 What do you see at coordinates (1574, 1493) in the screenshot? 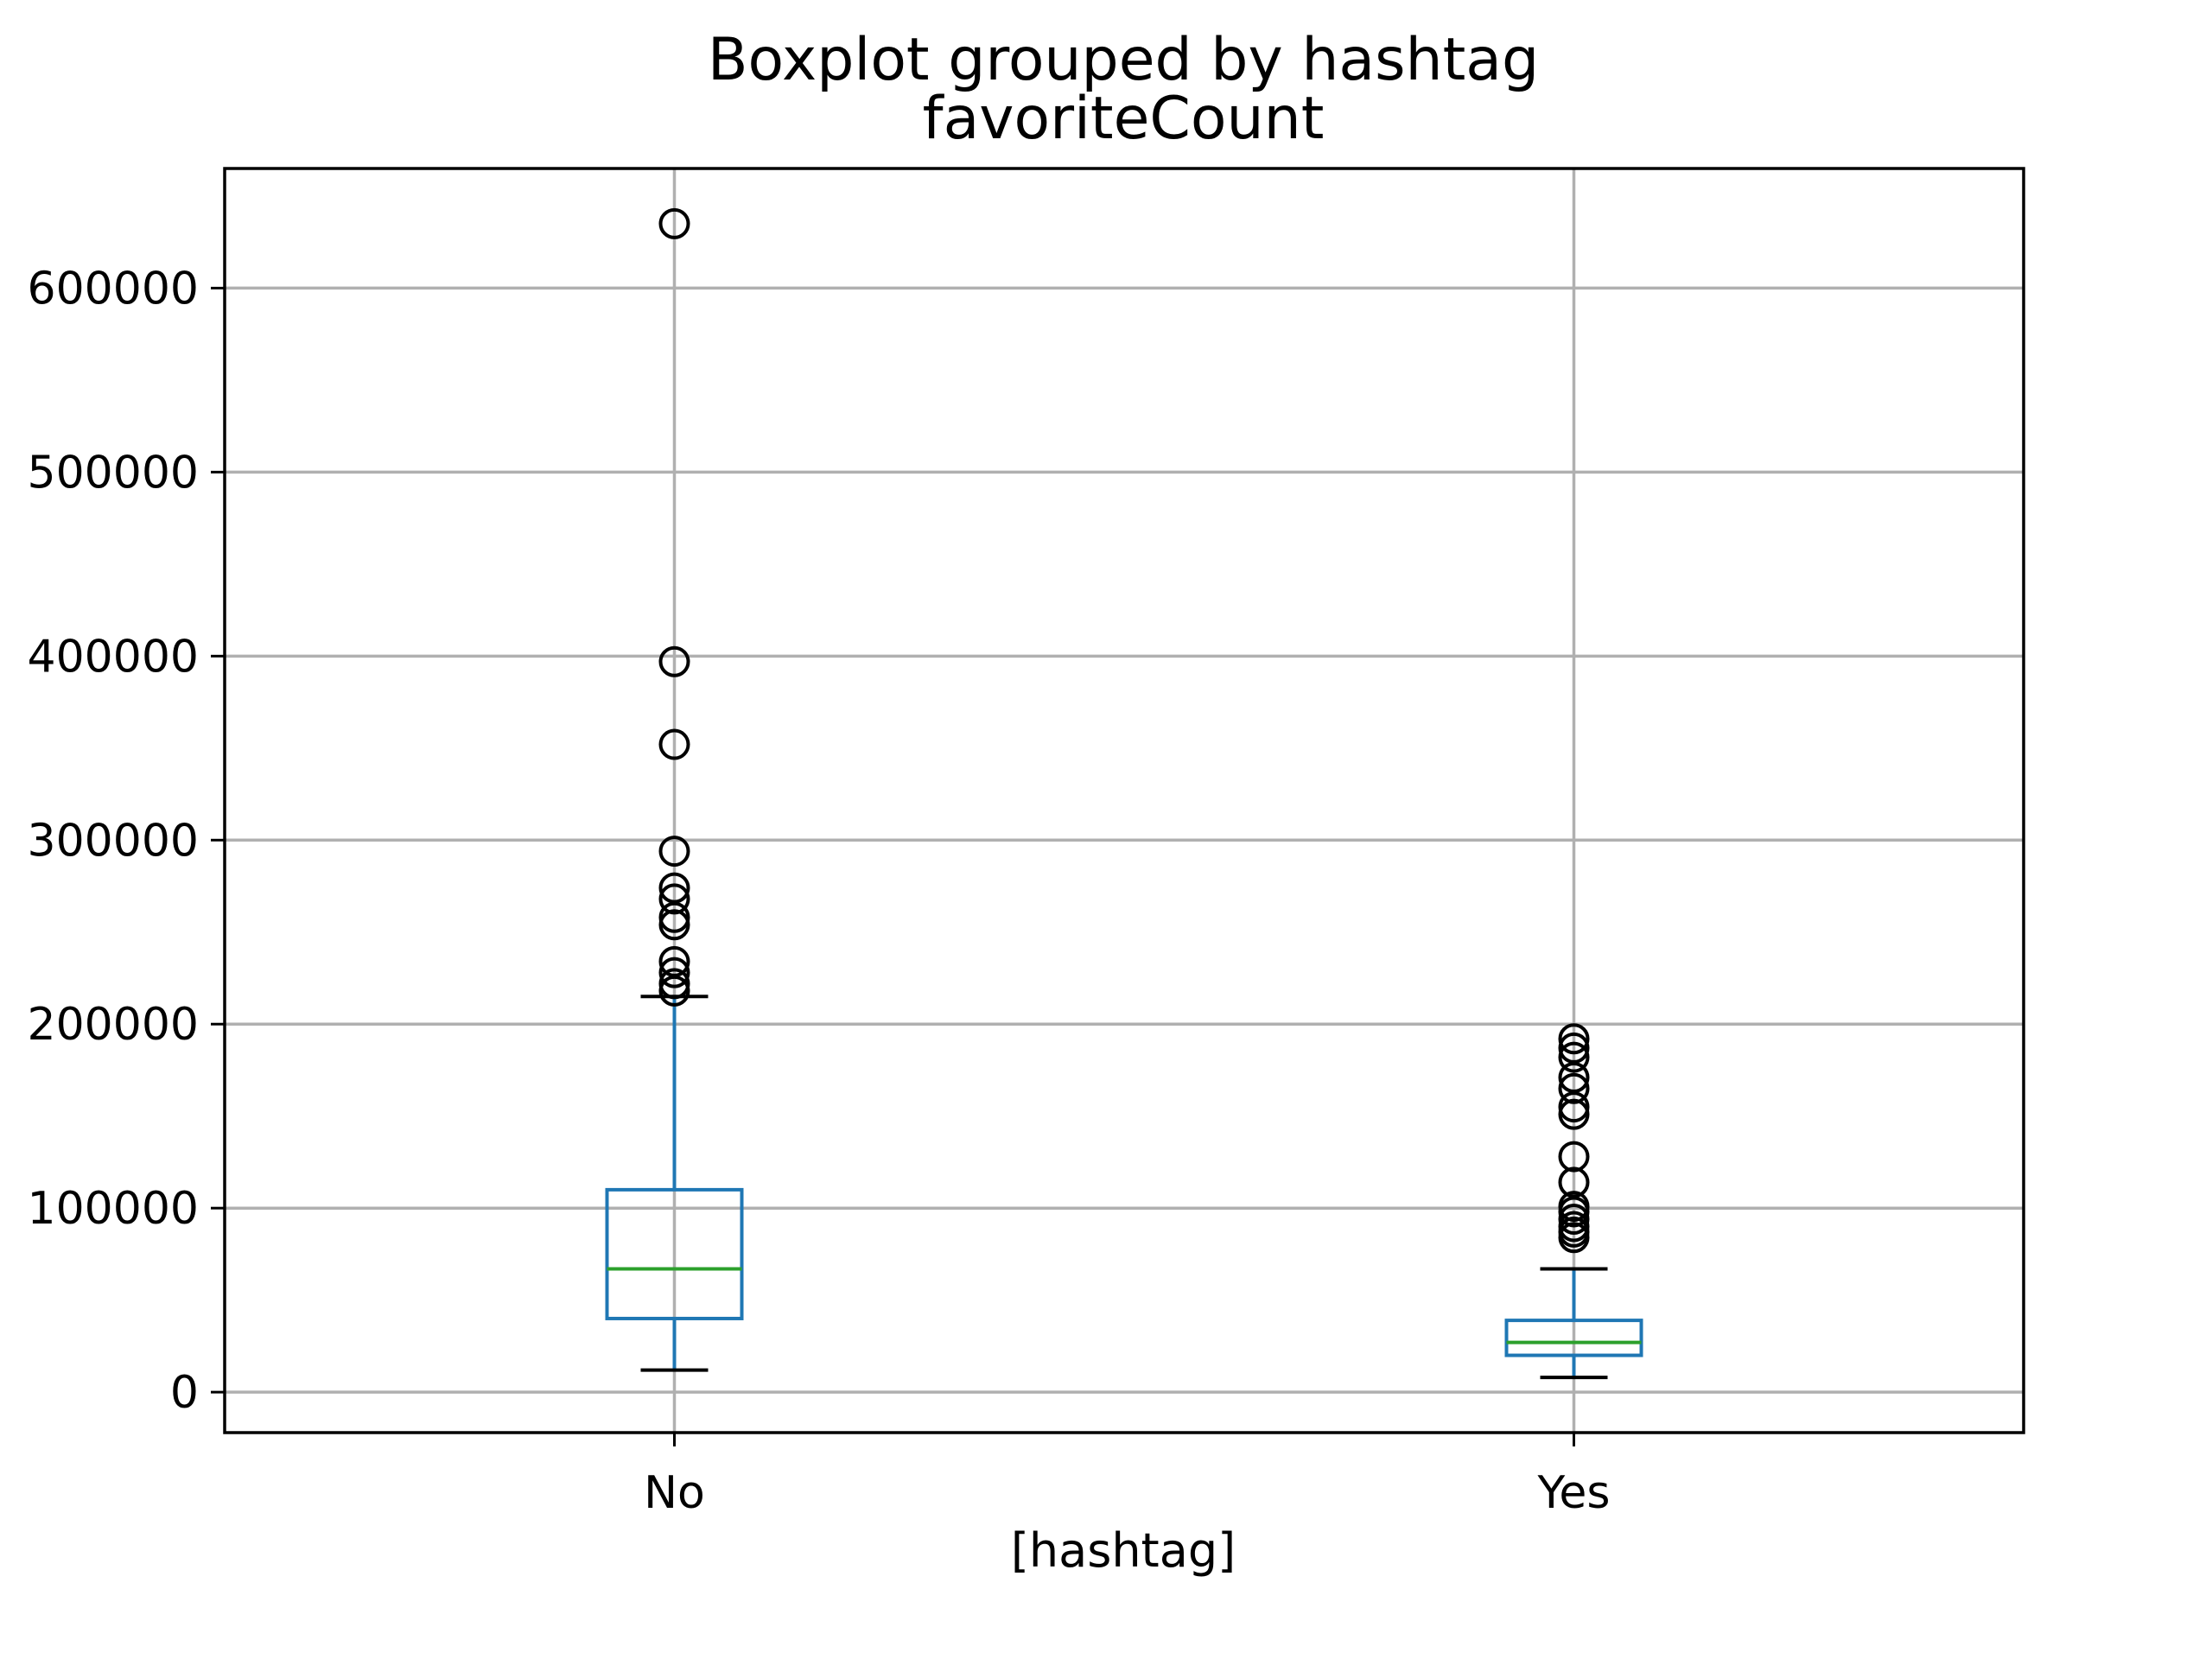
I see `x-tick-label: Yes` at bounding box center [1574, 1493].